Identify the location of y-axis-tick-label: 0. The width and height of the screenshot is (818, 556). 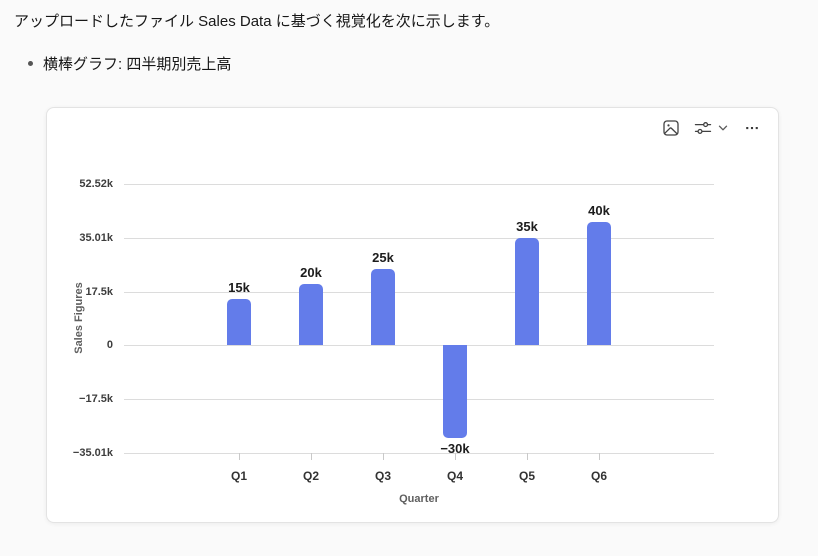
(109, 345).